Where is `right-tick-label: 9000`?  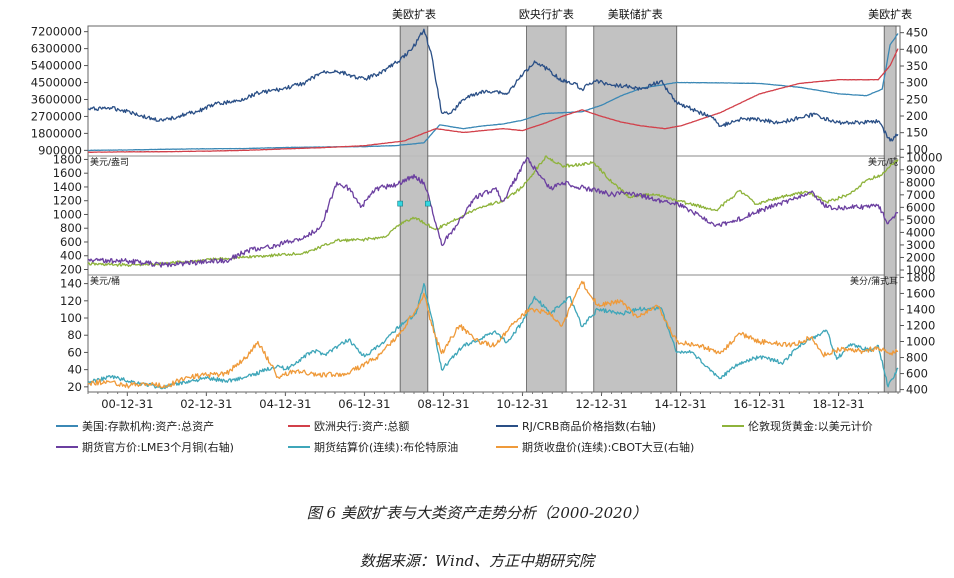 right-tick-label: 9000 is located at coordinates (920, 170).